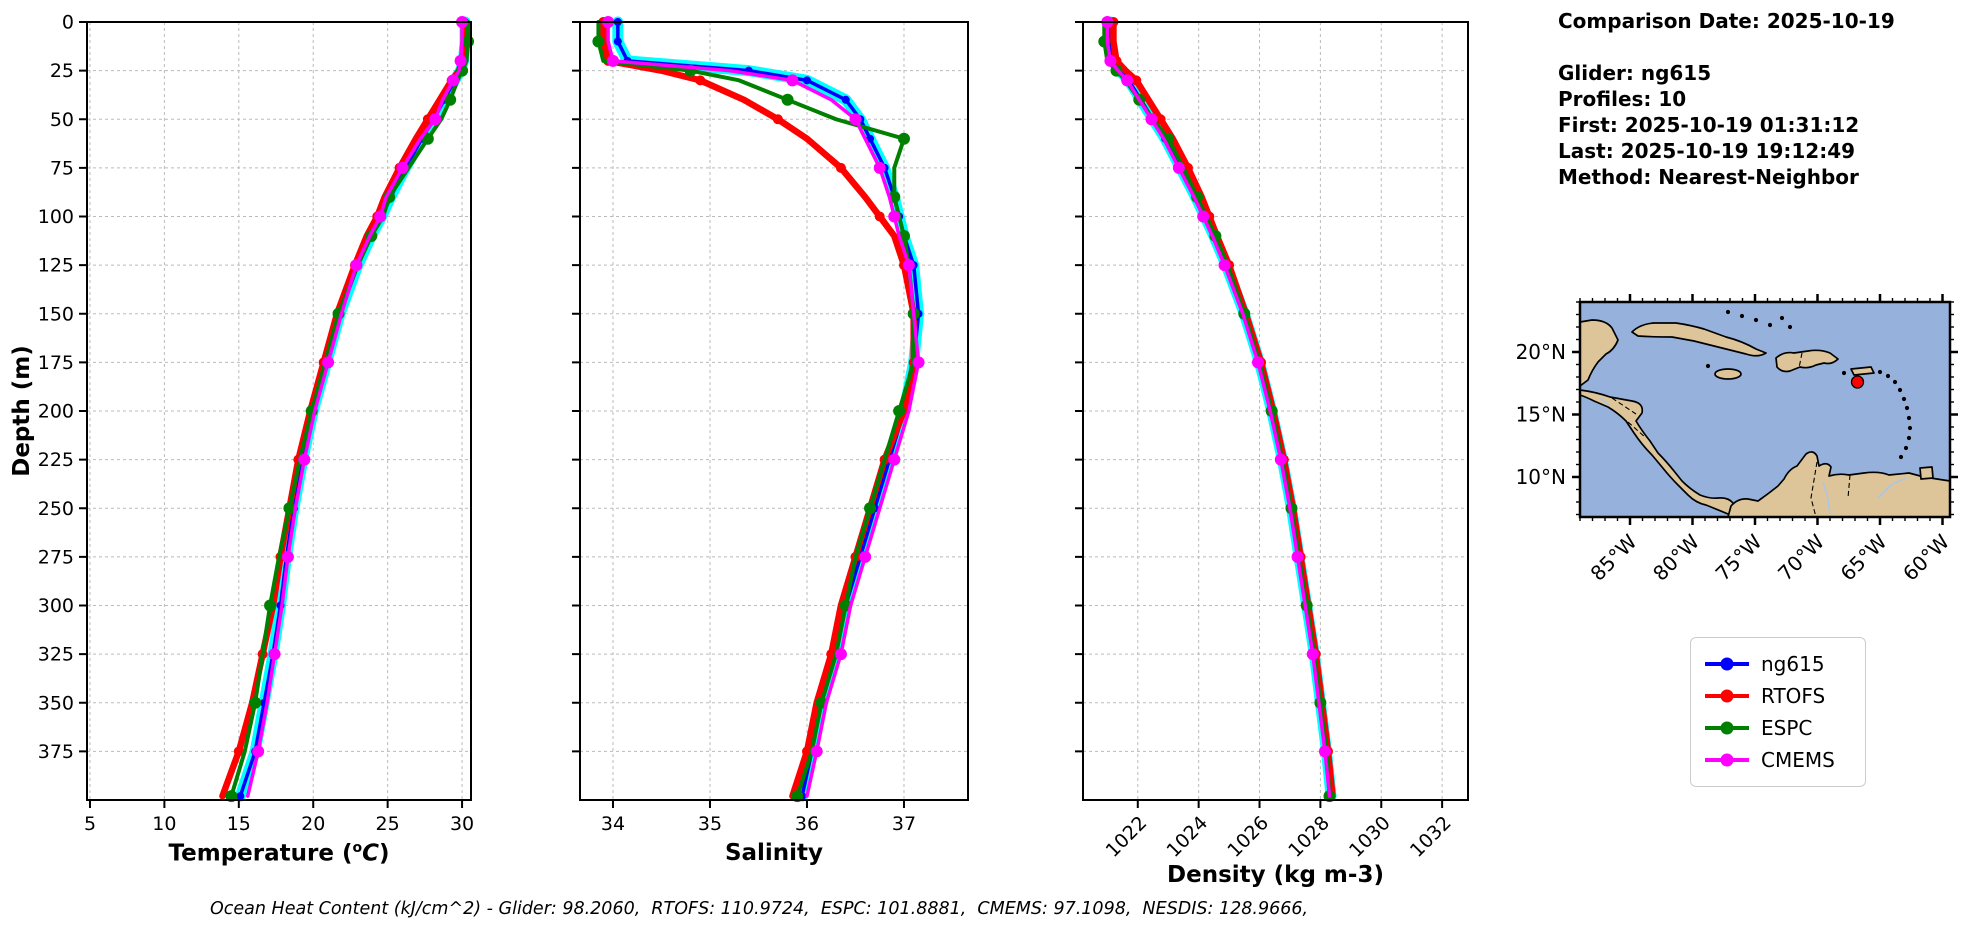  Describe the element at coordinates (613, 824) in the screenshot. I see `x-tick-label: 34` at that location.